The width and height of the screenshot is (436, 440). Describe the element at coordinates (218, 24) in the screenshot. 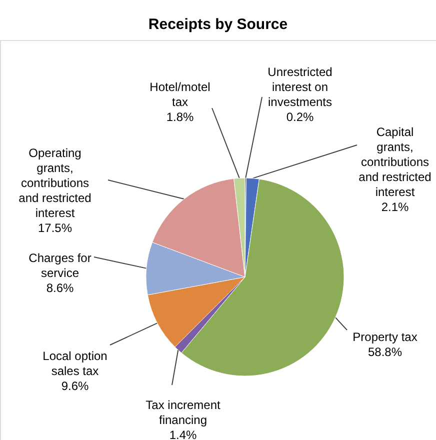

I see `chart-title: Receipts by Source` at that location.